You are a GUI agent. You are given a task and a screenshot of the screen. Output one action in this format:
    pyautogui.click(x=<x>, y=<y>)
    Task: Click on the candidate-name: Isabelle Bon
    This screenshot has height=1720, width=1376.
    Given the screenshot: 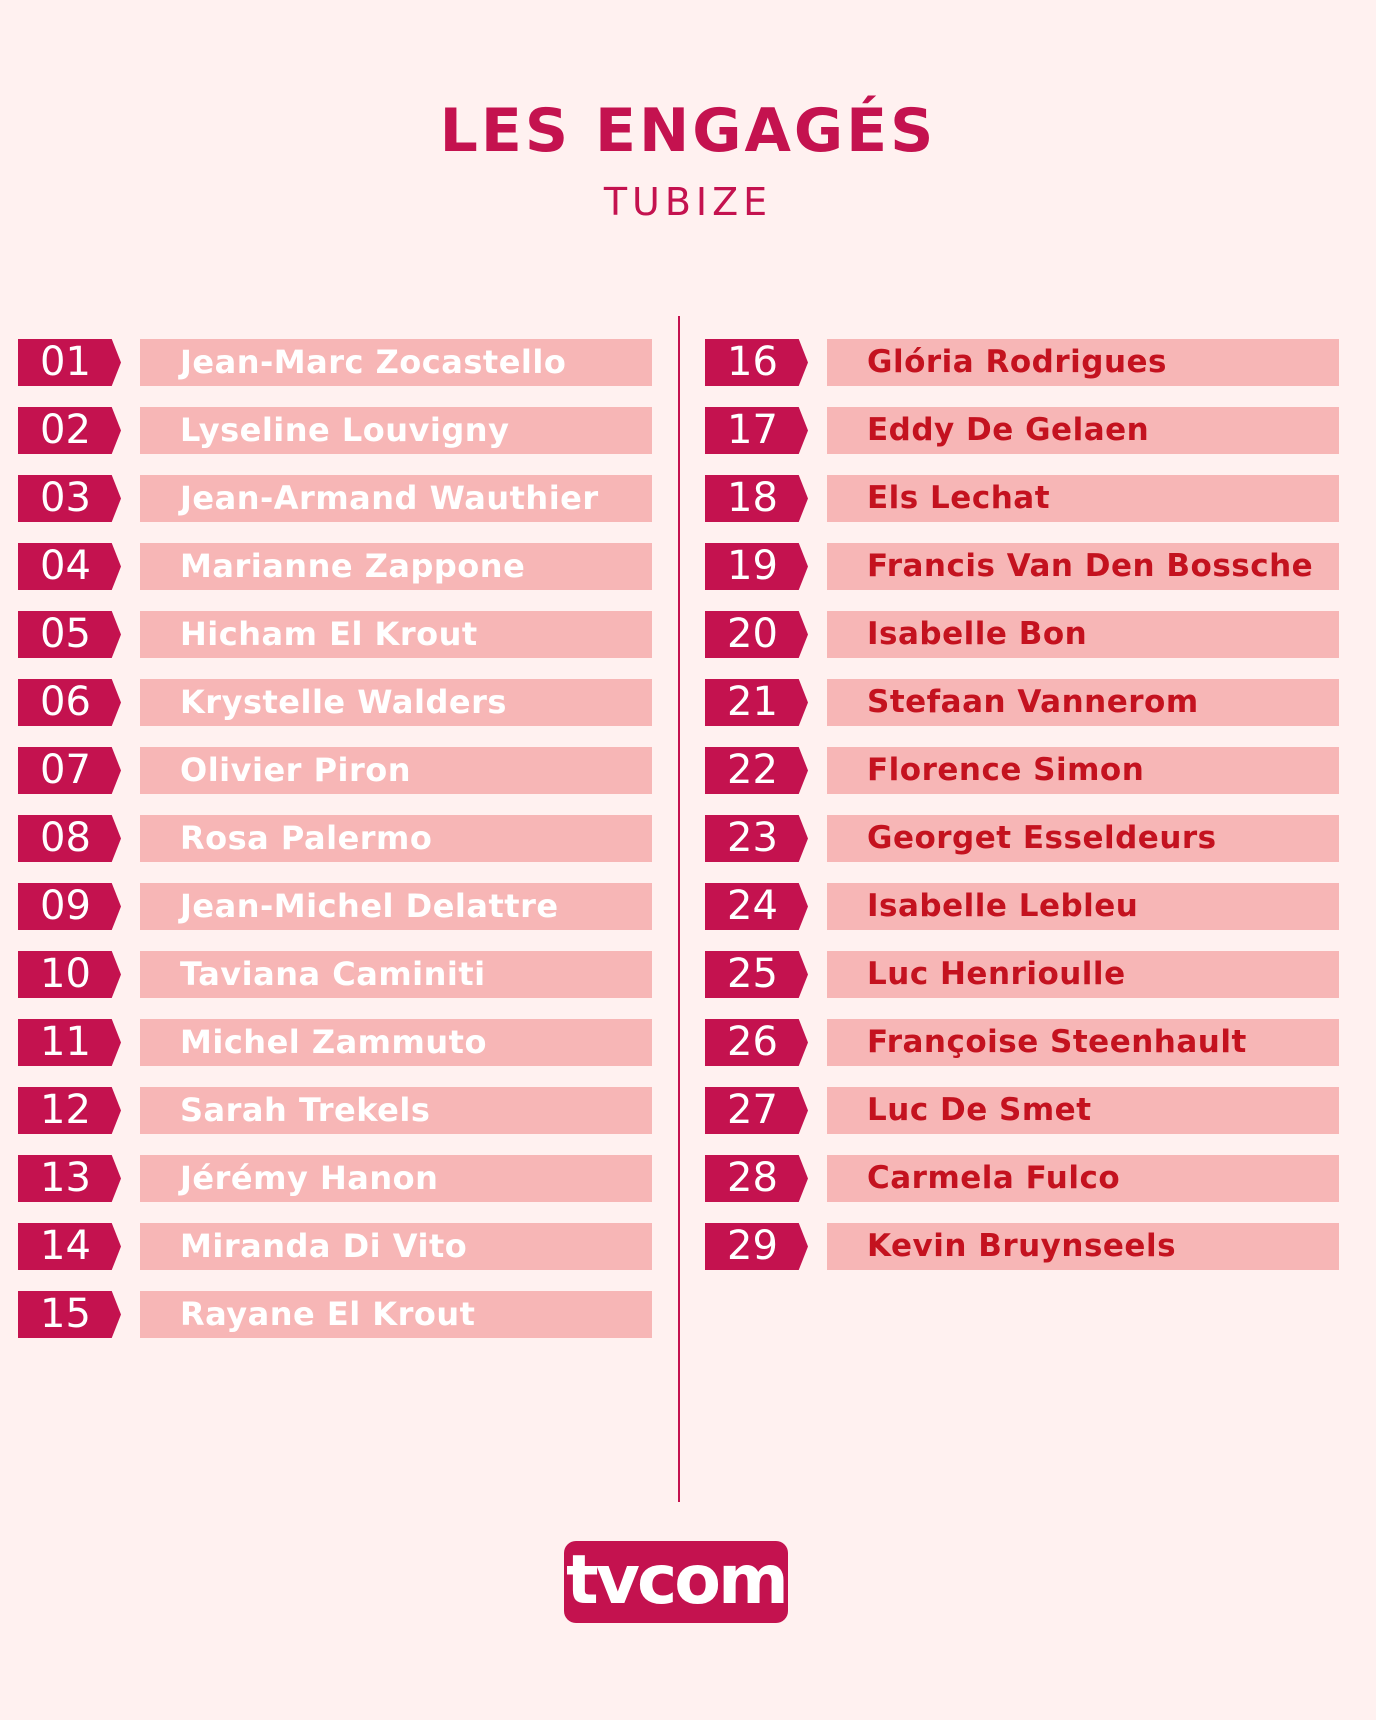 What is the action you would take?
    pyautogui.click(x=1083, y=634)
    